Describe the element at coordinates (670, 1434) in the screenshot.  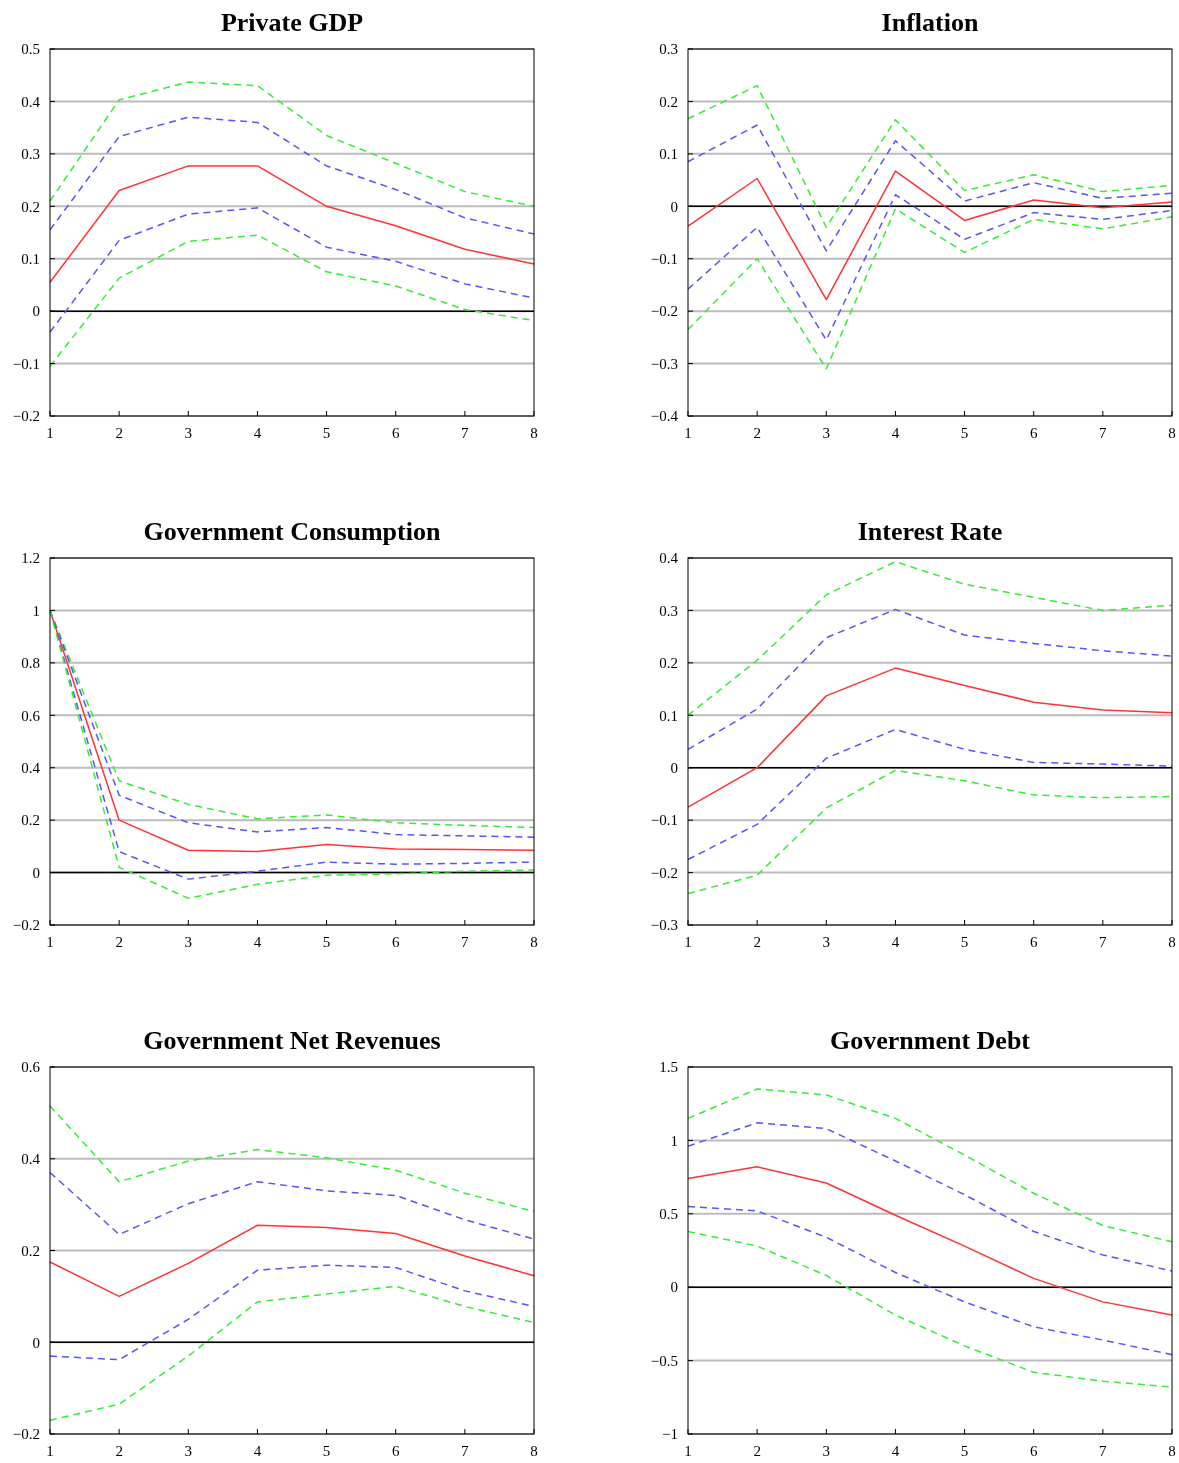
I see `y-tick-label: −1` at that location.